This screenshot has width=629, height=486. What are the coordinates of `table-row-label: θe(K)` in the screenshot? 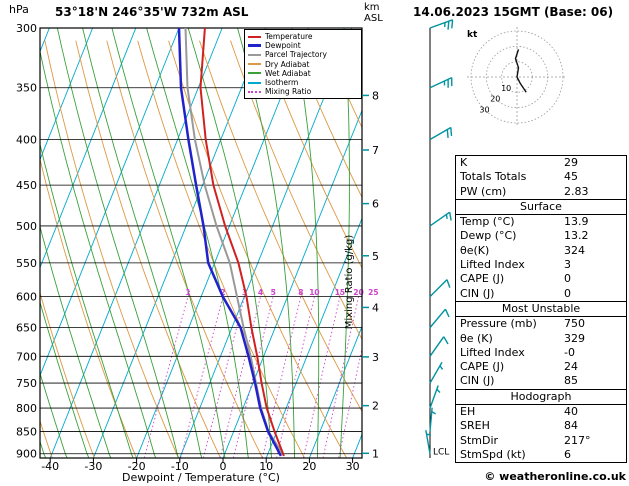 It's located at (475, 250).